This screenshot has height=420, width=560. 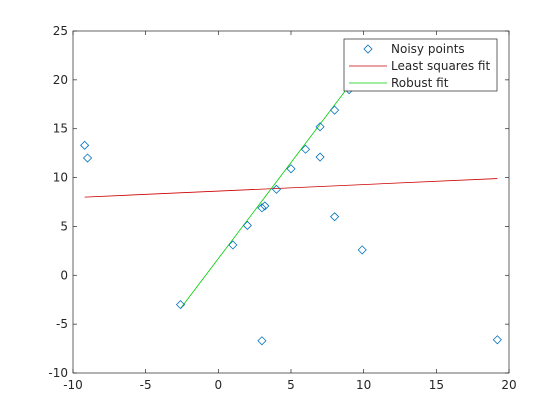 What do you see at coordinates (73, 385) in the screenshot?
I see `x-tick-label-0: -10` at bounding box center [73, 385].